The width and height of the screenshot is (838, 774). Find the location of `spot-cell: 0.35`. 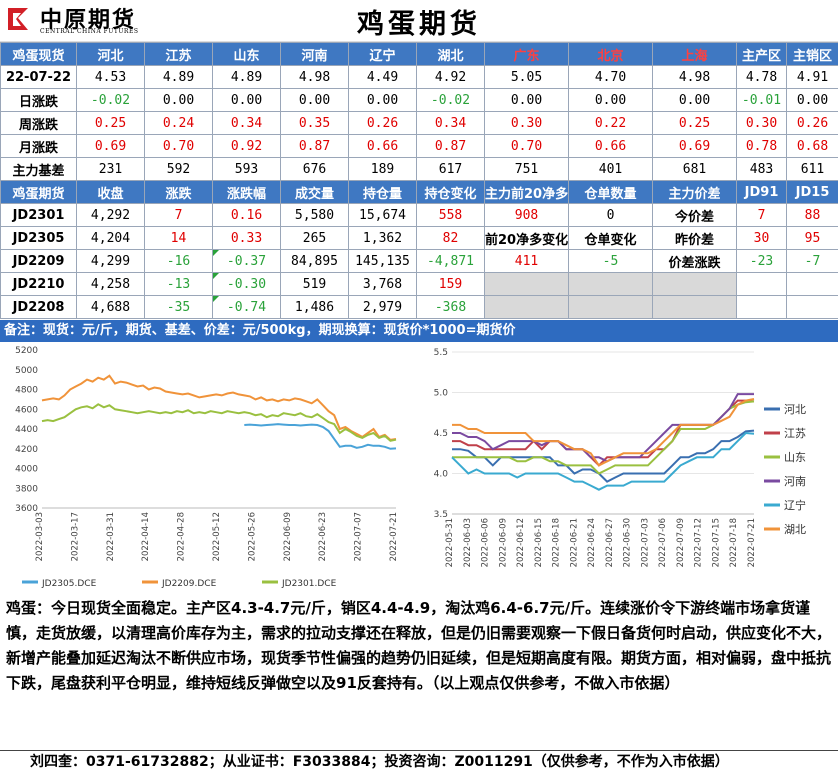

spot-cell: 0.35 is located at coordinates (314, 123).